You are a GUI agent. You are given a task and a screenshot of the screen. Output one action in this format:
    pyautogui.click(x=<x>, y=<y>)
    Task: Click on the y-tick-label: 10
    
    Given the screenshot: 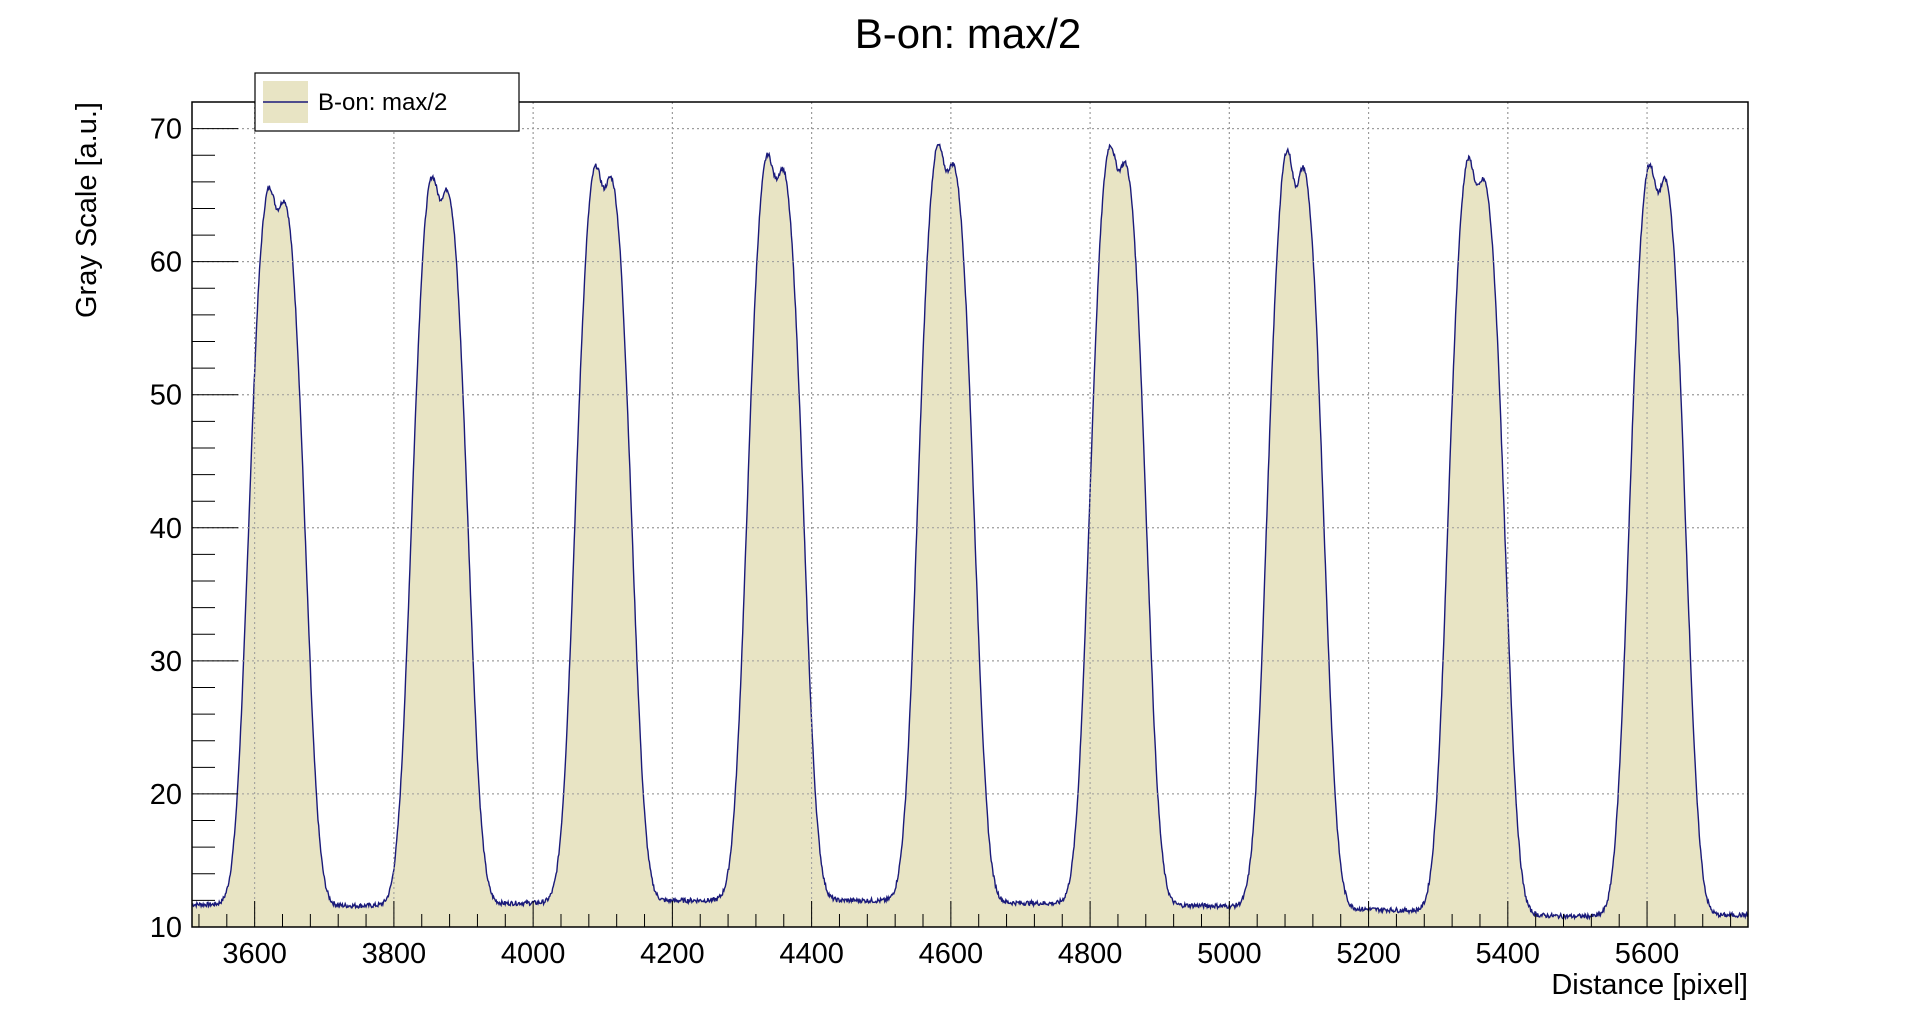 What is the action you would take?
    pyautogui.click(x=166, y=928)
    